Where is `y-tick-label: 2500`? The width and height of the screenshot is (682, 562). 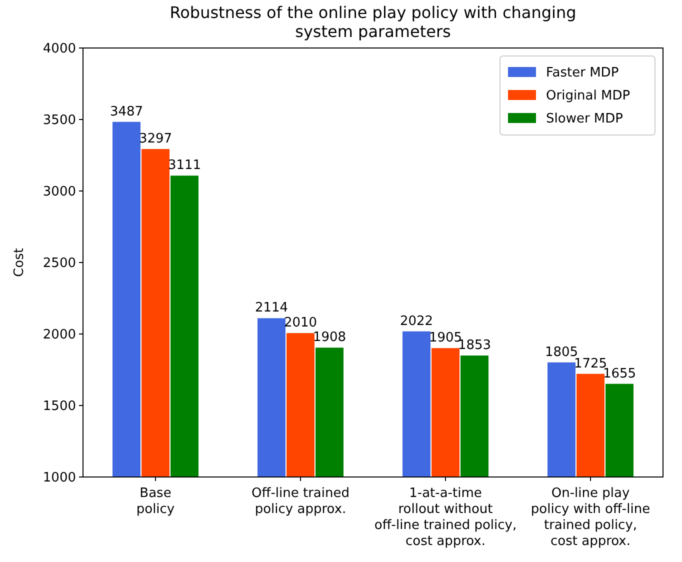
y-tick-label: 2500 is located at coordinates (59, 264).